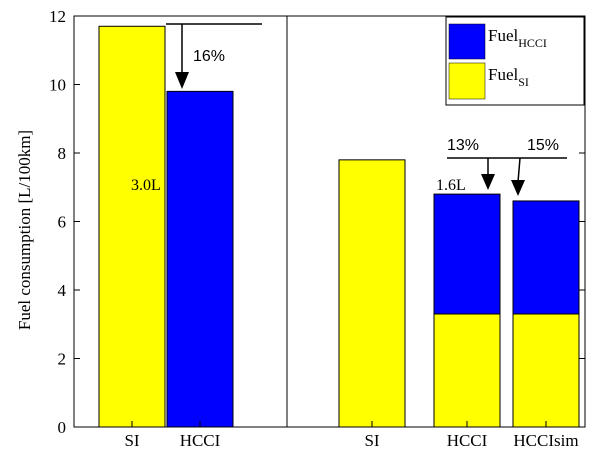  Describe the element at coordinates (62, 290) in the screenshot. I see `y-tick-label: 4` at that location.